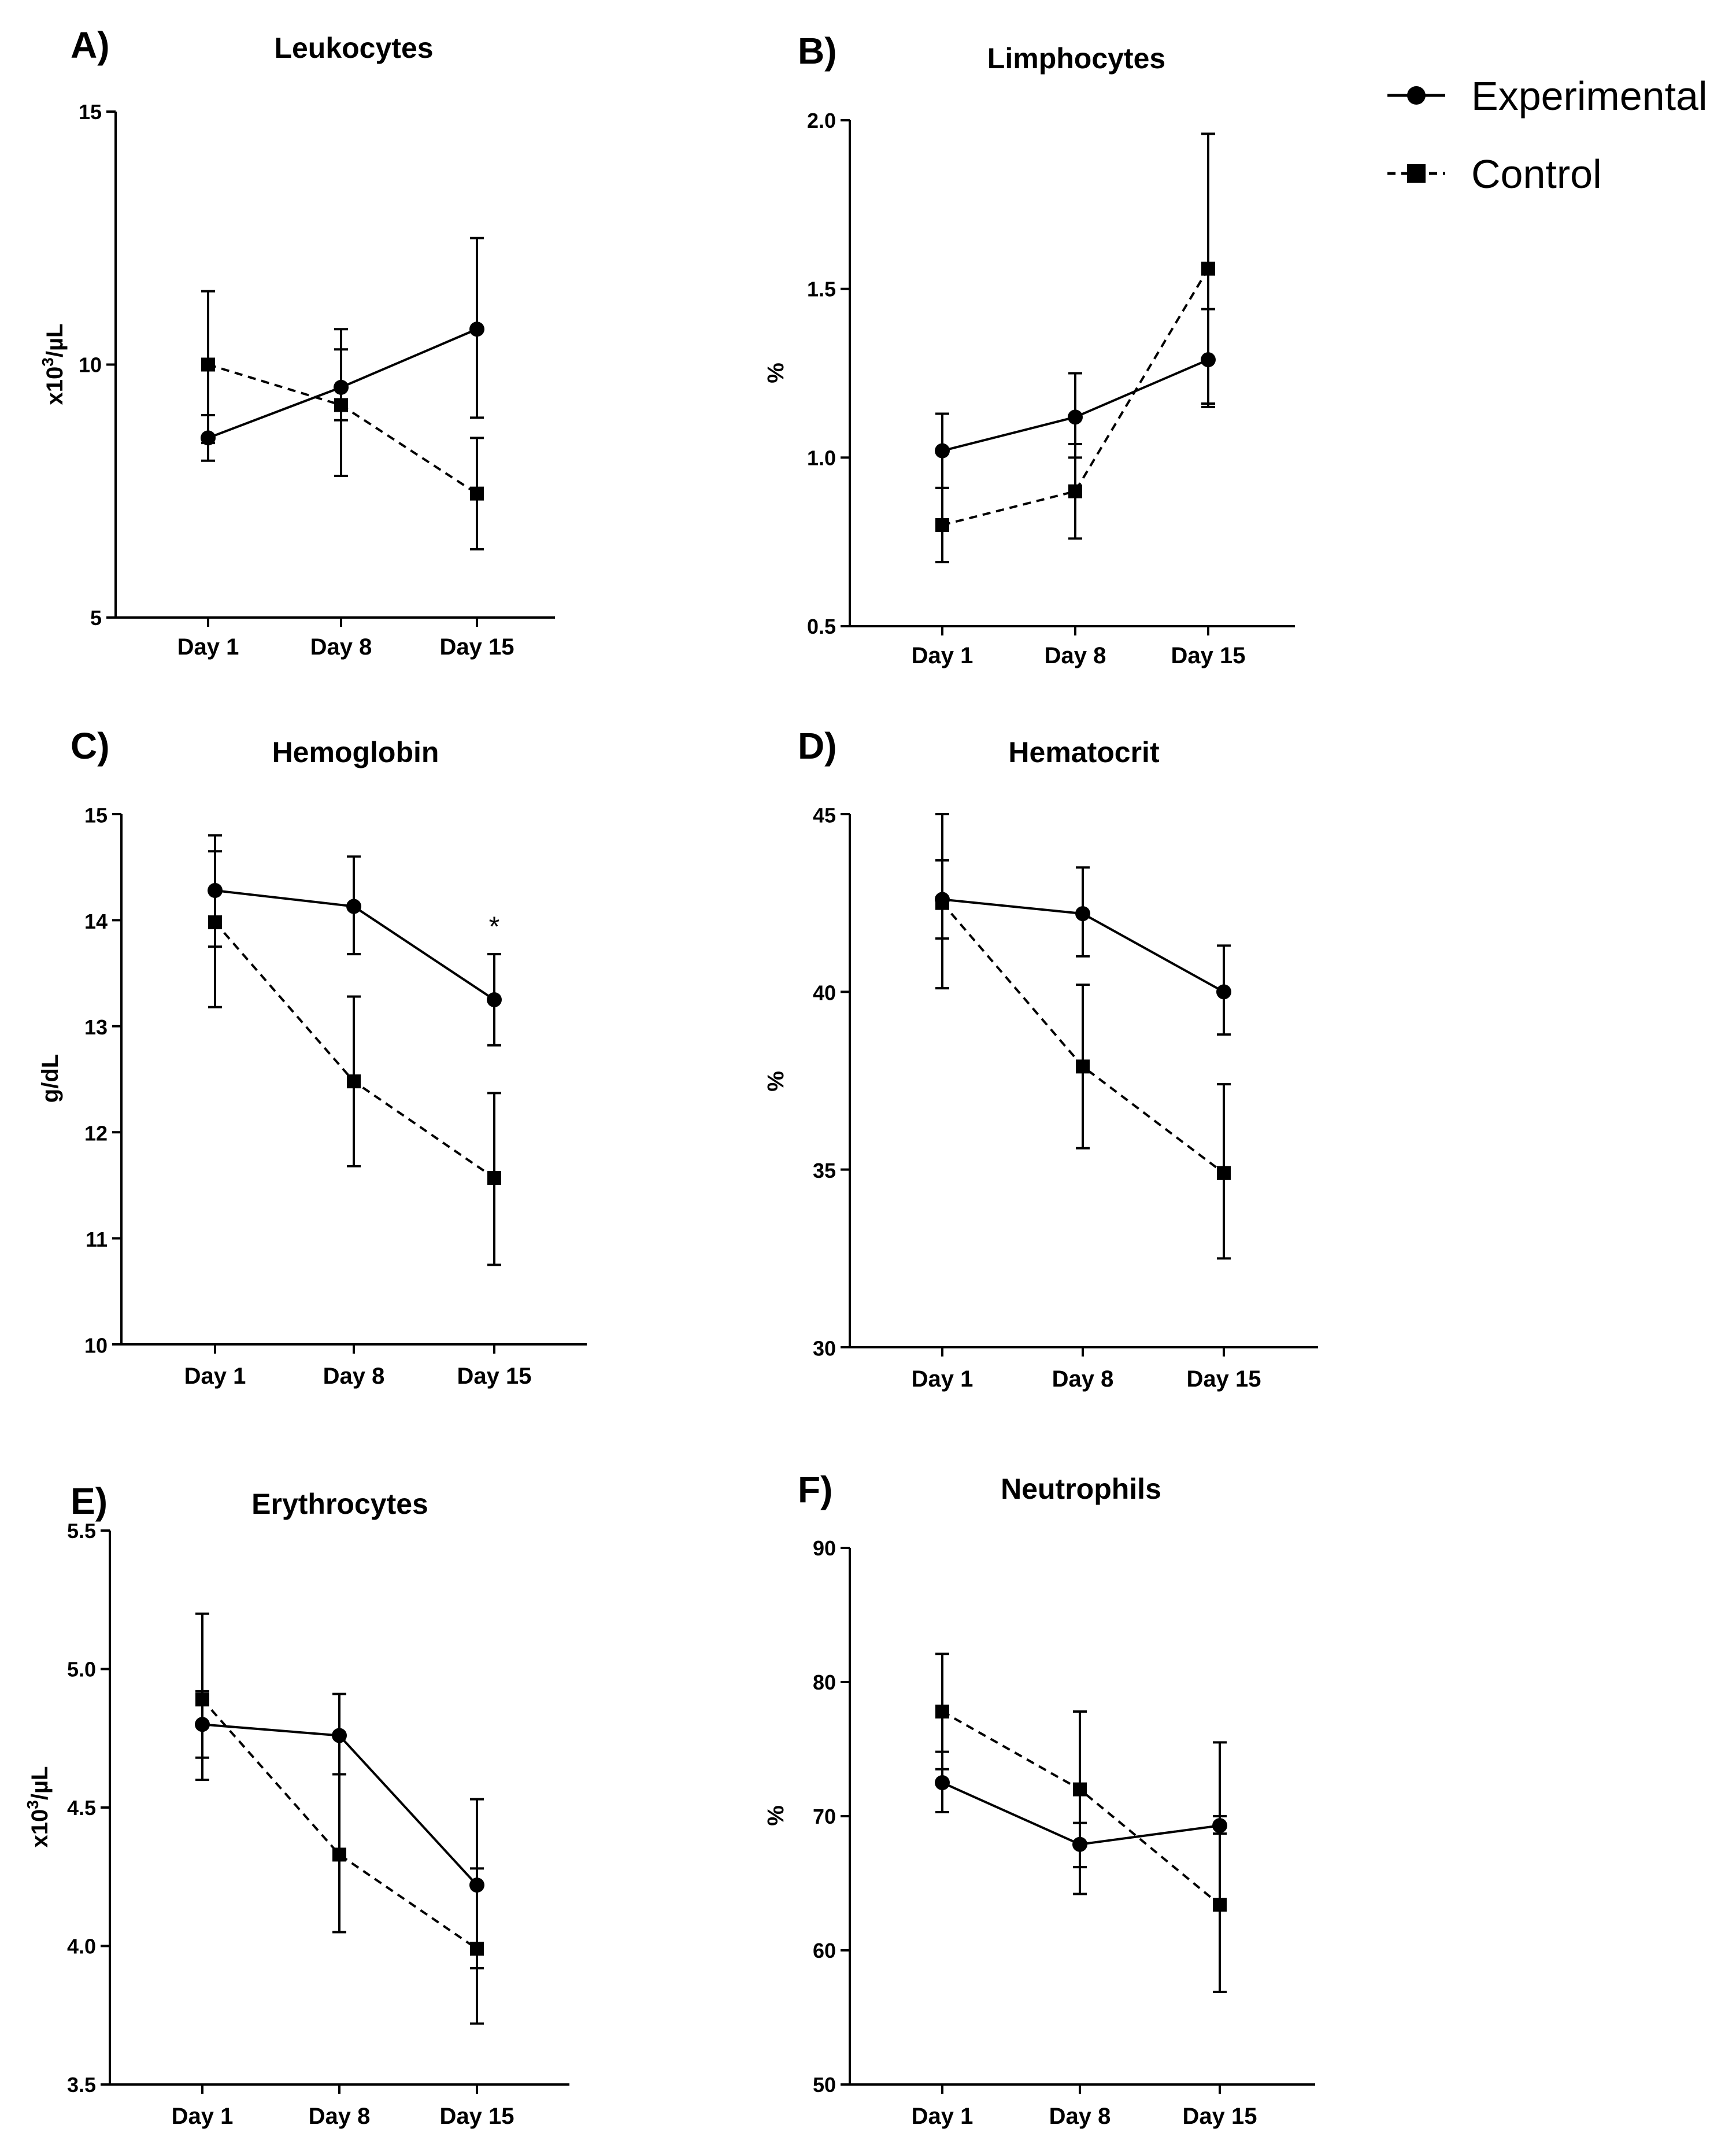 The width and height of the screenshot is (1736, 2140). What do you see at coordinates (89, 1501) in the screenshot?
I see `panel-letter: E)` at bounding box center [89, 1501].